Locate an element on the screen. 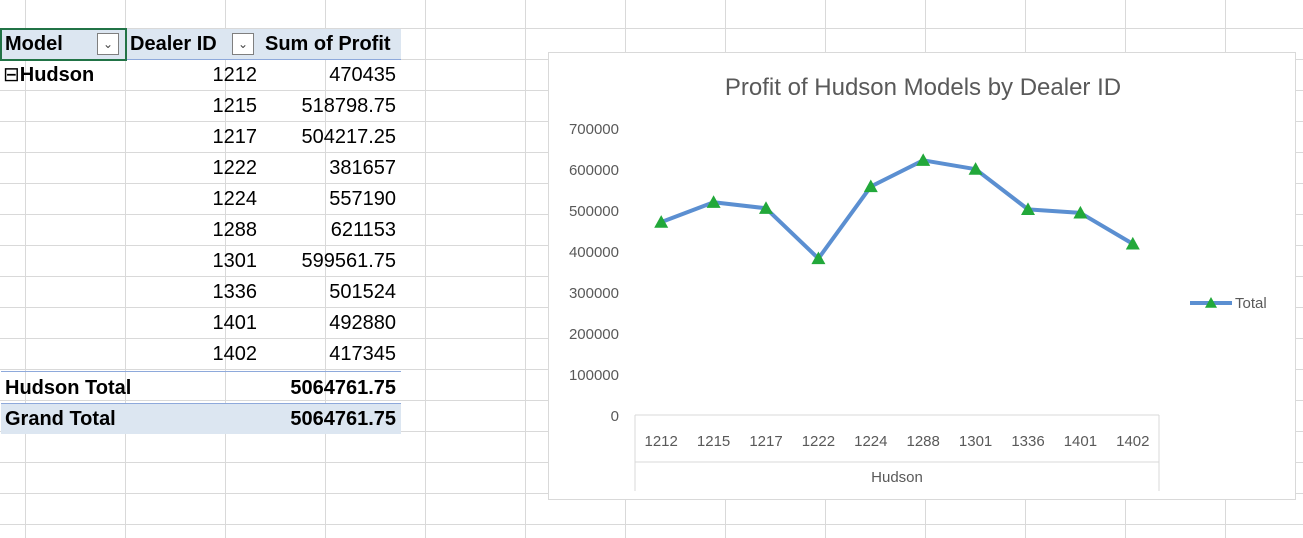  y-tick-label: 300000 is located at coordinates (594, 293).